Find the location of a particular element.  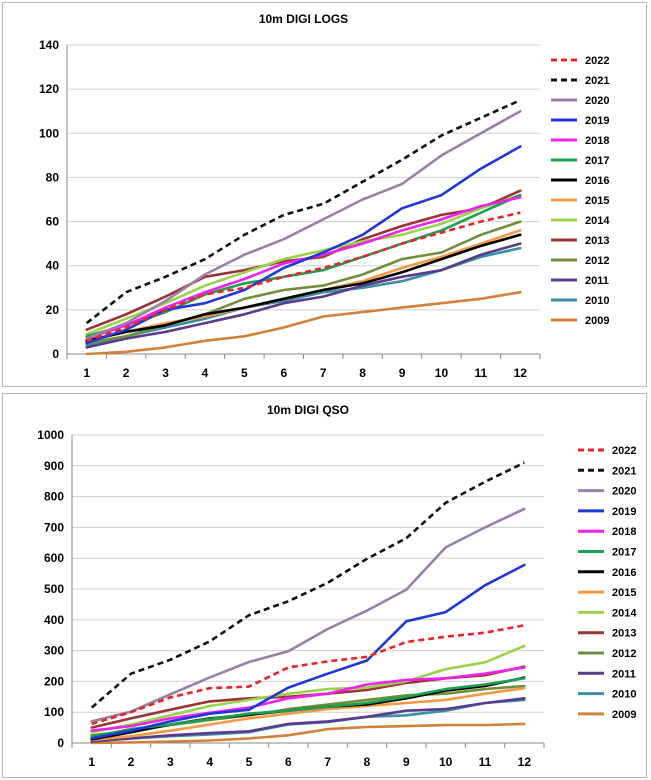

y-tick-label: 140 is located at coordinates (49, 45).